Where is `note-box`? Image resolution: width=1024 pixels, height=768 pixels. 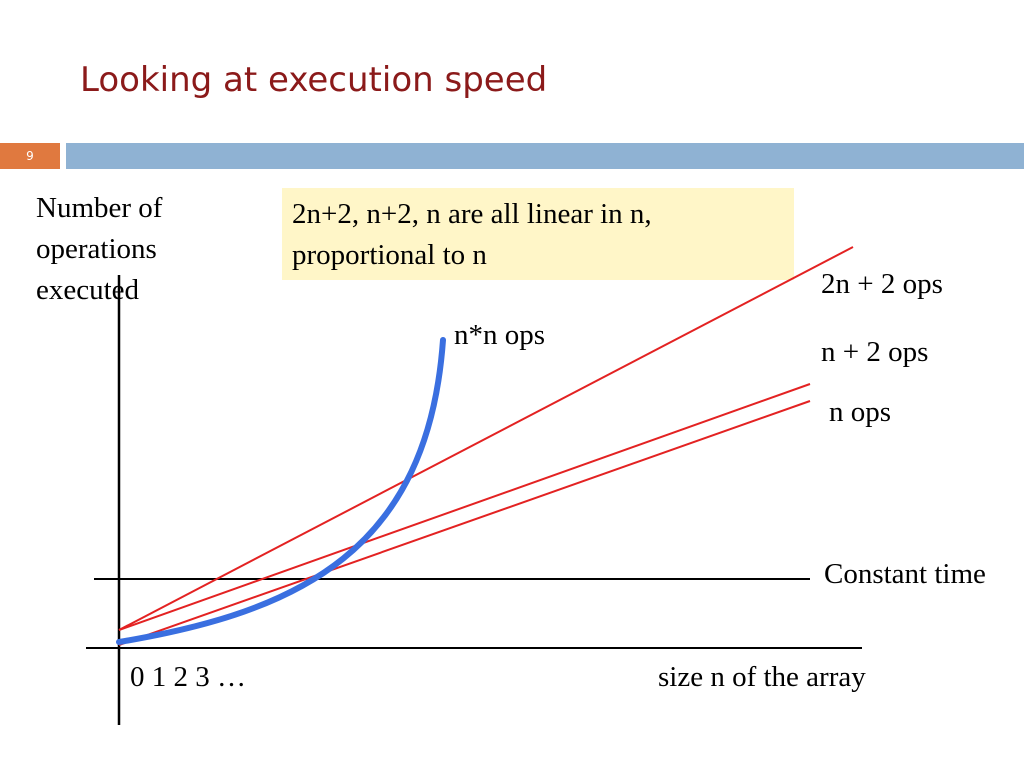
note-box is located at coordinates (538, 234).